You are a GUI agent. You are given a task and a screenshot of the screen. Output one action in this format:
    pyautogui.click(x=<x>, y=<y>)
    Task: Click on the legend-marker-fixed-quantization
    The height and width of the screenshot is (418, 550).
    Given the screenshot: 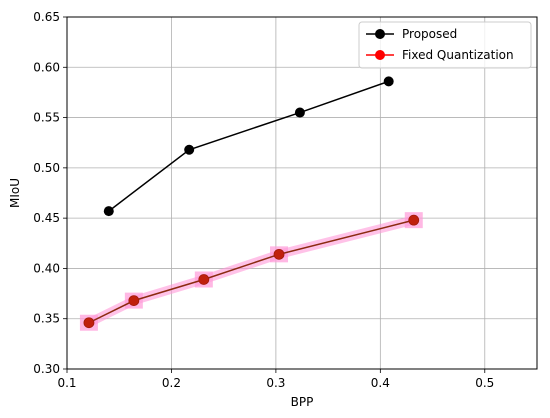 What is the action you would take?
    pyautogui.click(x=380, y=55)
    